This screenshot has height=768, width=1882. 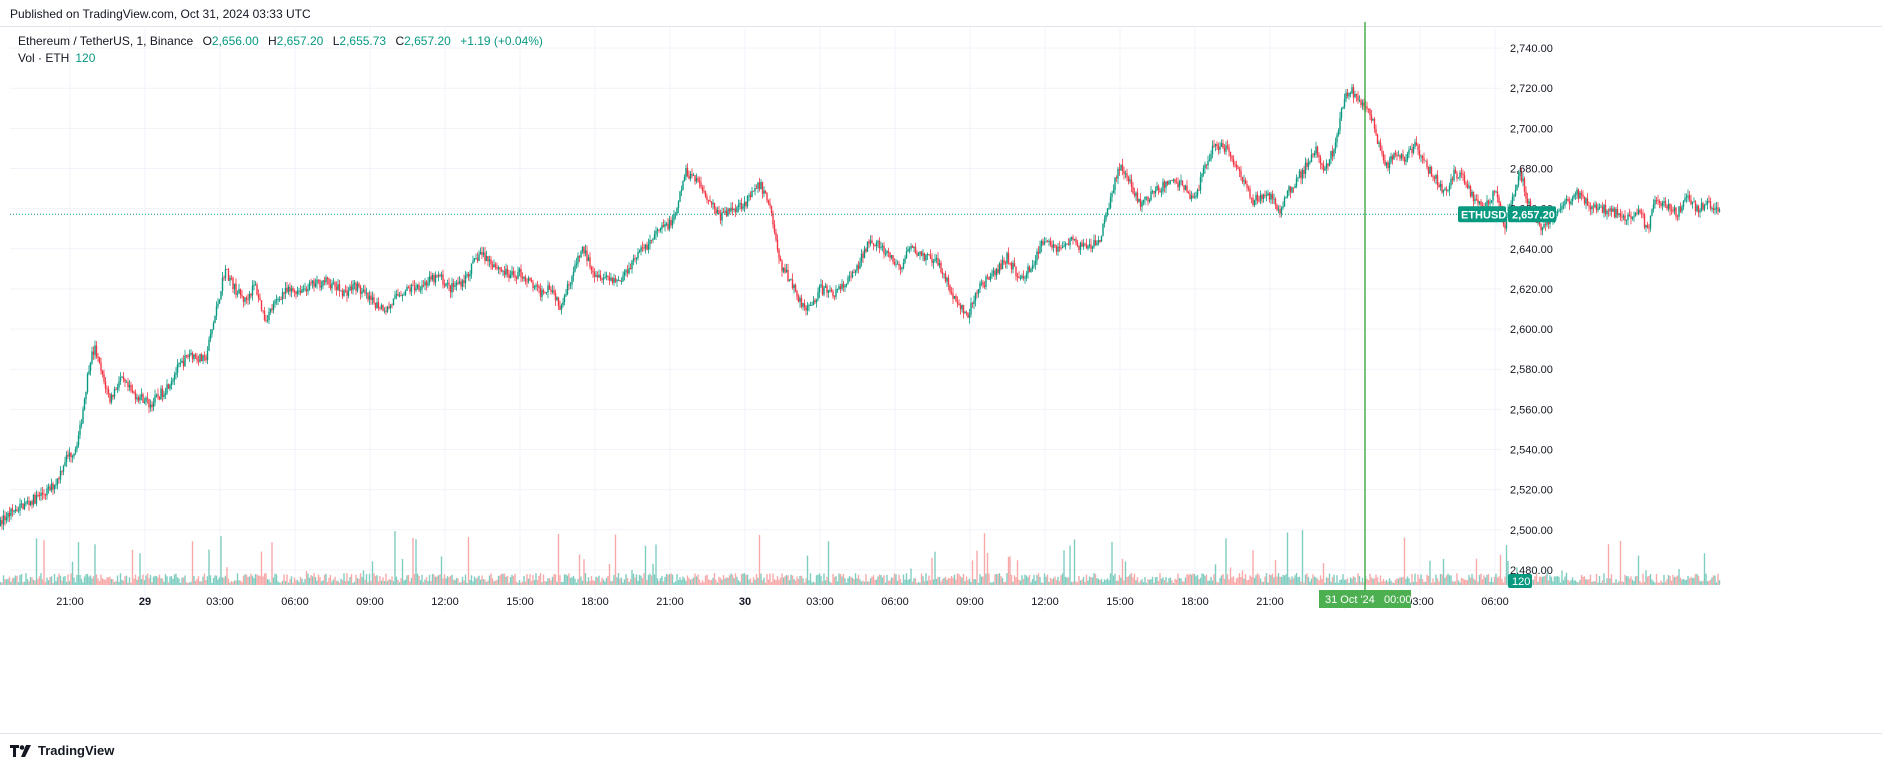 What do you see at coordinates (62, 750) in the screenshot?
I see `footer-brand: TradingView` at bounding box center [62, 750].